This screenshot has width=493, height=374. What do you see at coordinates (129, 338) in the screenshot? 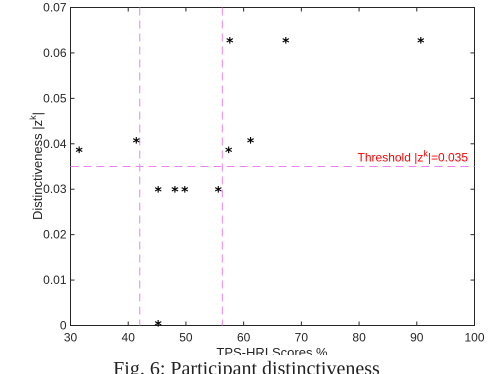
I see `x-tick-label: 40` at bounding box center [129, 338].